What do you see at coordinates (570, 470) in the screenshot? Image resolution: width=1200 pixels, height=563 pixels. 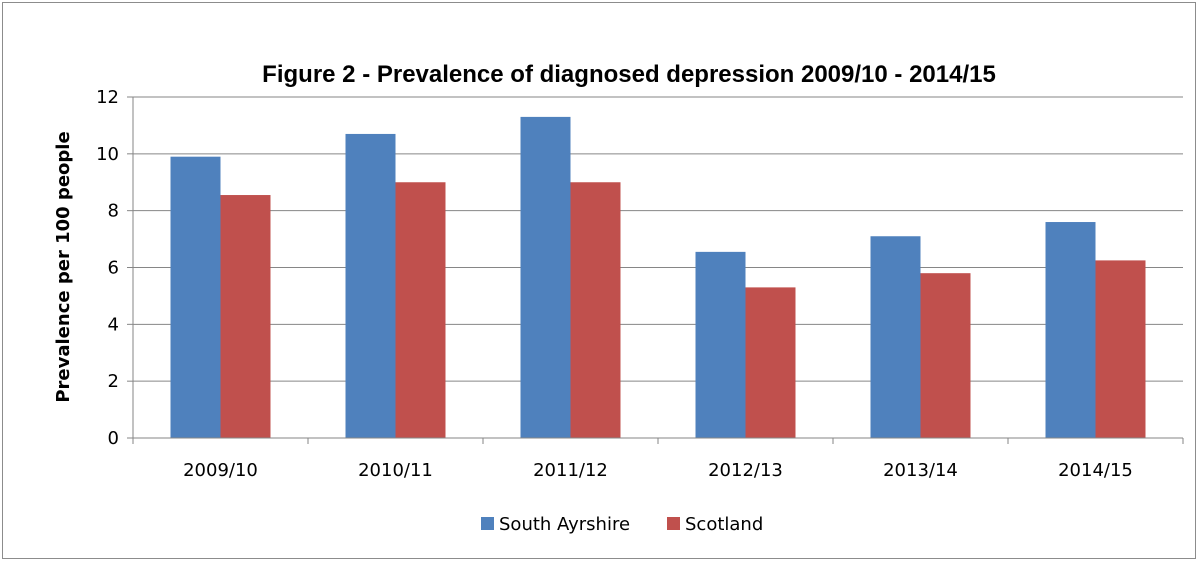 I see `x-tick-label: 2011/12` at bounding box center [570, 470].